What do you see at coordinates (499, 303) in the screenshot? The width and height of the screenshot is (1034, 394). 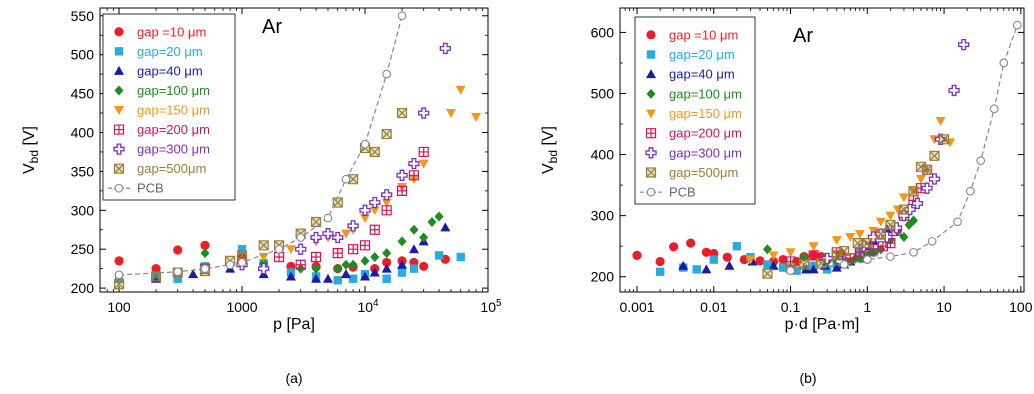 I see `x-tick-exponent: 5` at bounding box center [499, 303].